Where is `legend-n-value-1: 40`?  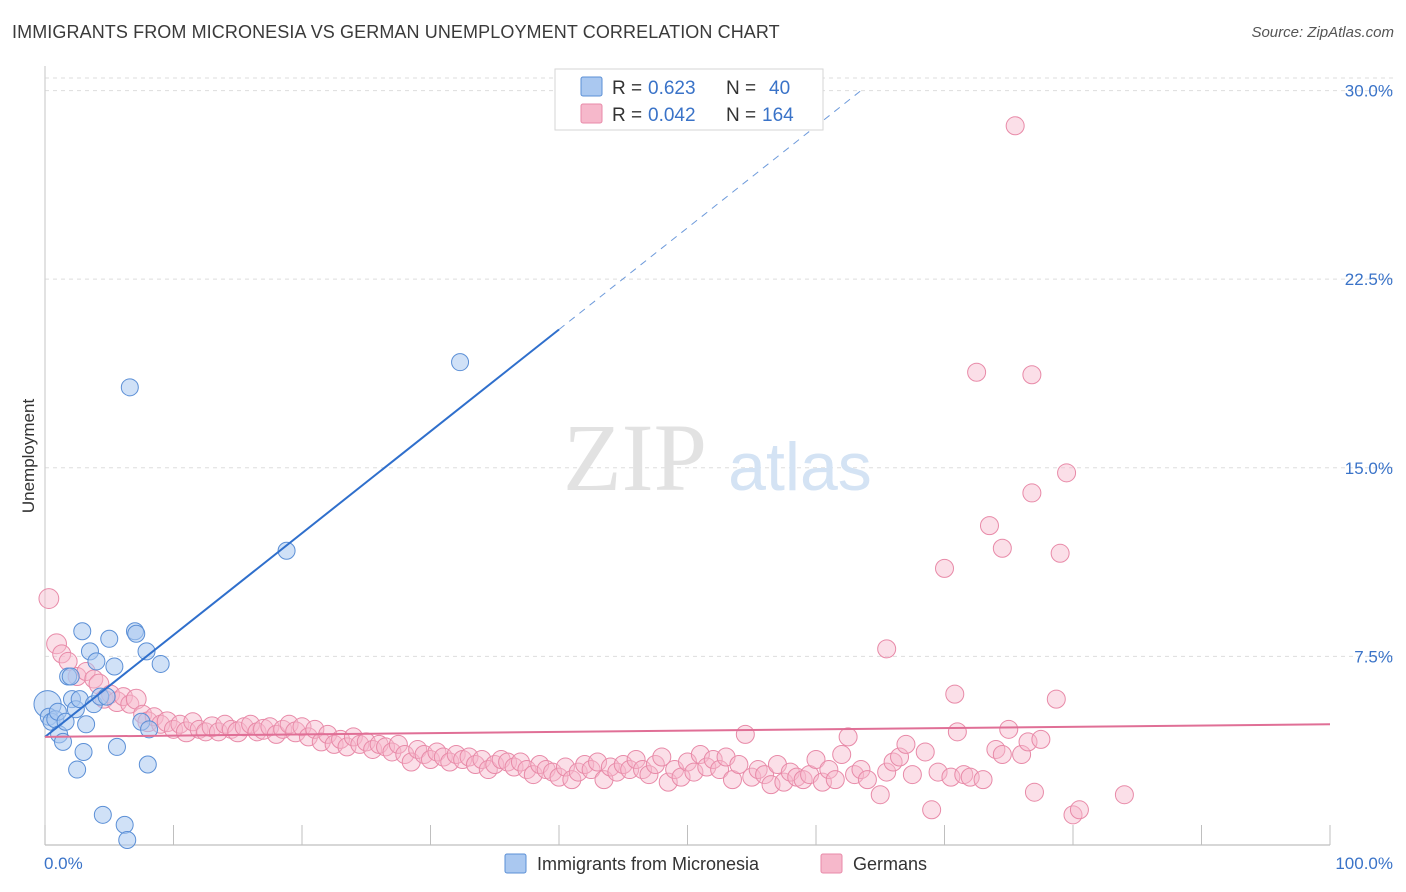 legend-n-value-1: 40 is located at coordinates (779, 88).